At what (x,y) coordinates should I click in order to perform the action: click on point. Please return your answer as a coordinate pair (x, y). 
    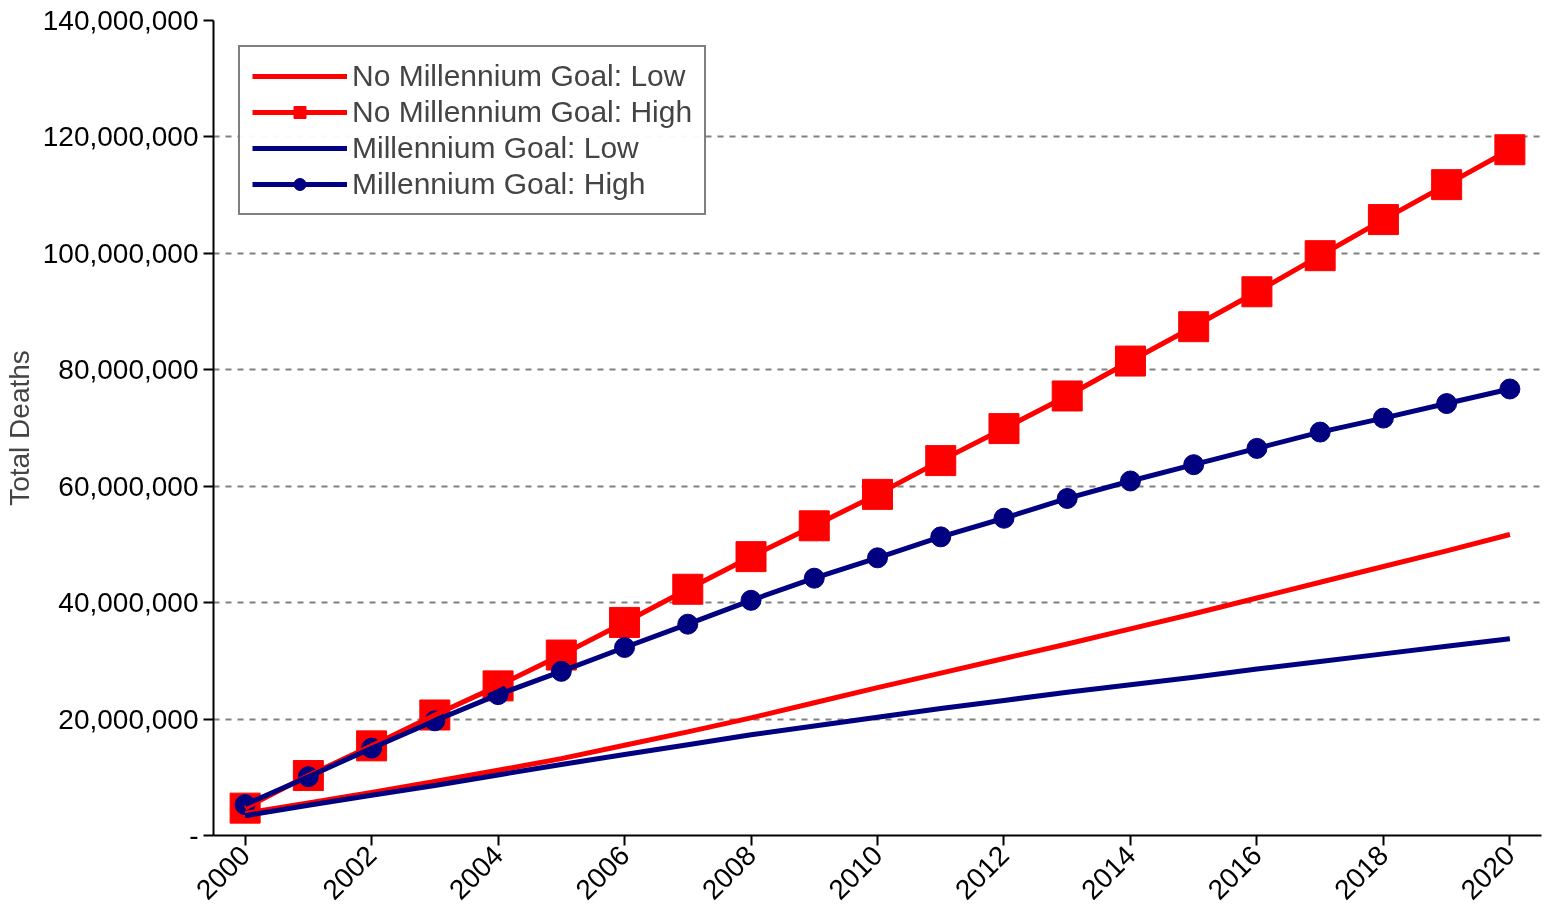
    Looking at the image, I should click on (1510, 150).